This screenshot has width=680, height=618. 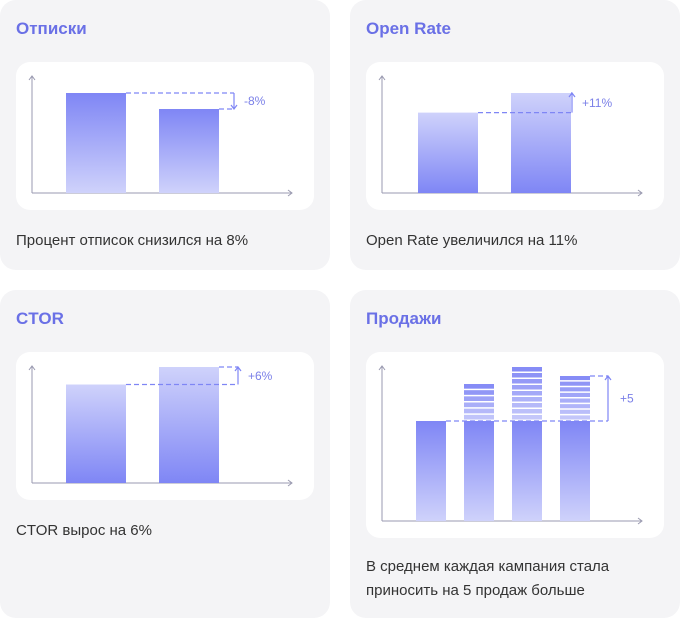 I want to click on chart-container: +11%, so click(x=515, y=136).